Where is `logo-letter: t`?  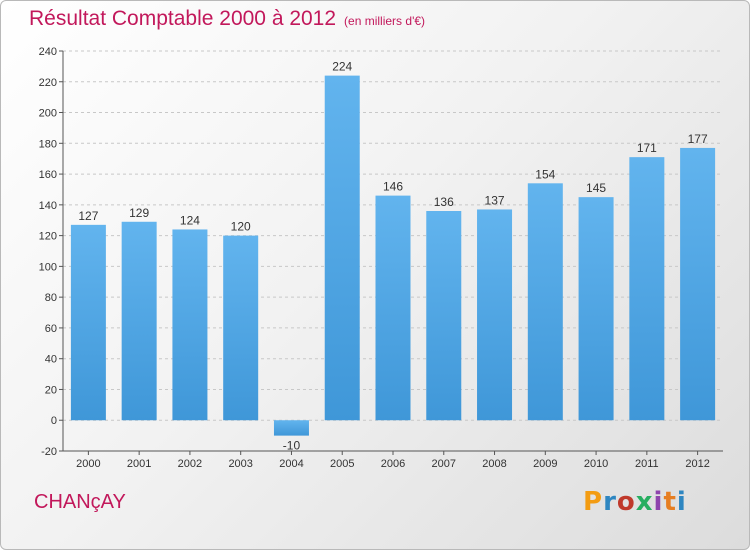 logo-letter: t is located at coordinates (670, 502).